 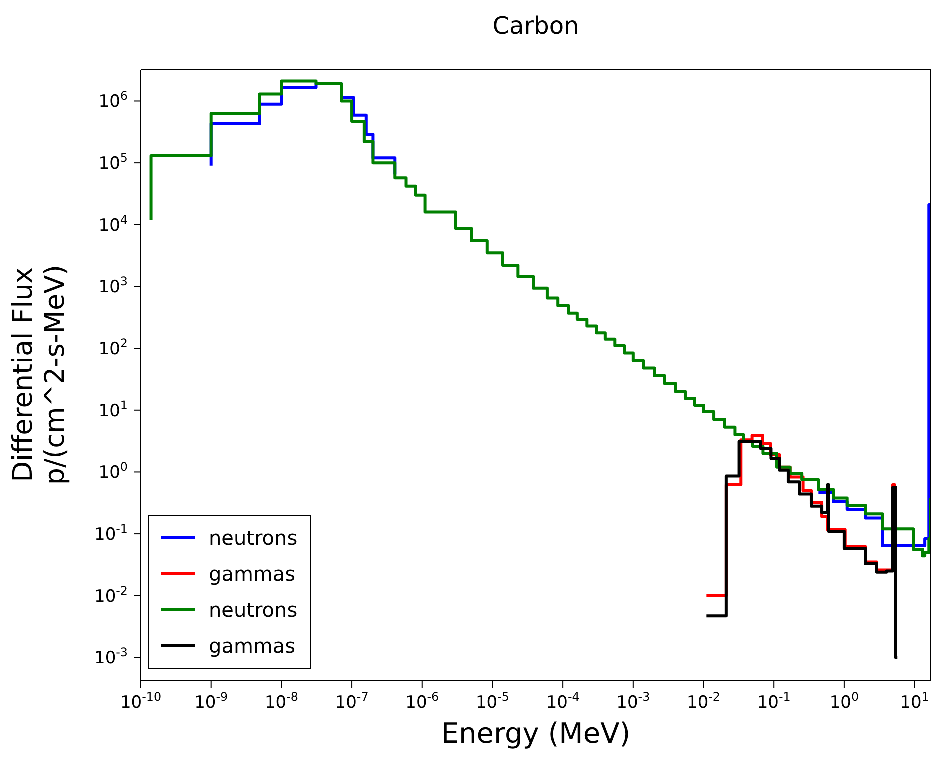 What do you see at coordinates (113, 100) in the screenshot?
I see `y-tick-label: 10$^{6}$` at bounding box center [113, 100].